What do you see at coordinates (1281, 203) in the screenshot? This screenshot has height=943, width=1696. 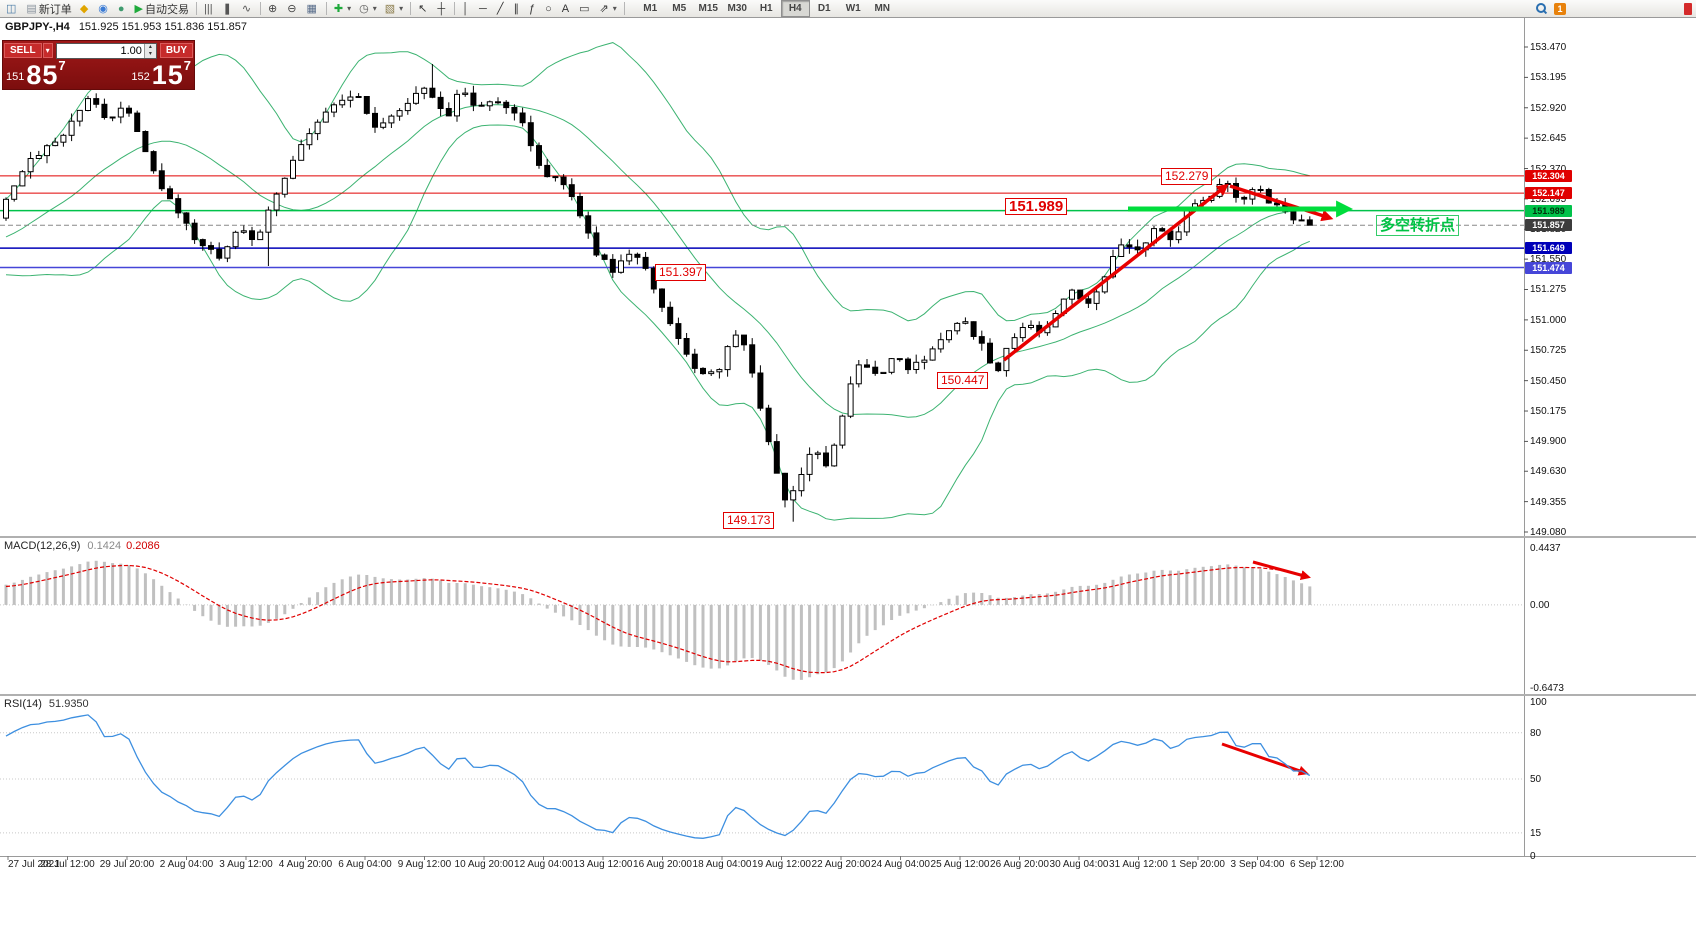 I see `downturn-arrow` at bounding box center [1281, 203].